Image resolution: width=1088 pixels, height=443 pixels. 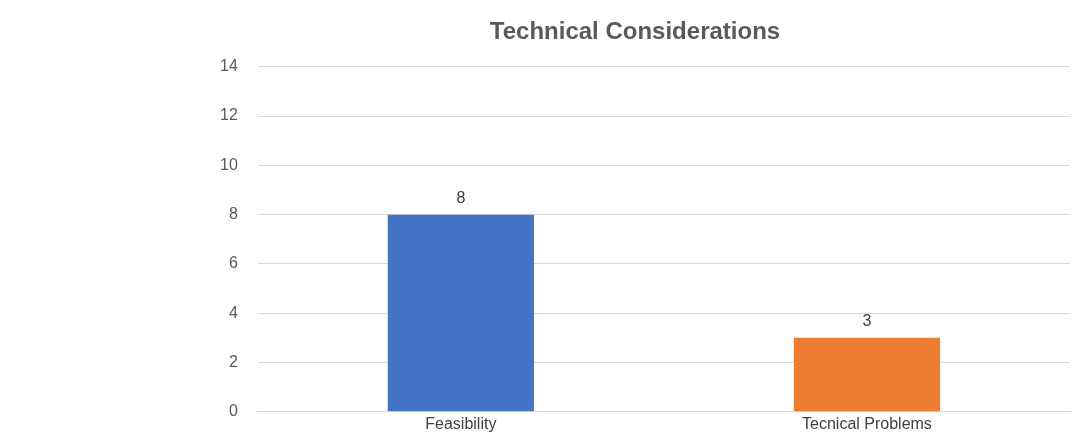 I want to click on y-tick-label: 8, so click(x=233, y=214).